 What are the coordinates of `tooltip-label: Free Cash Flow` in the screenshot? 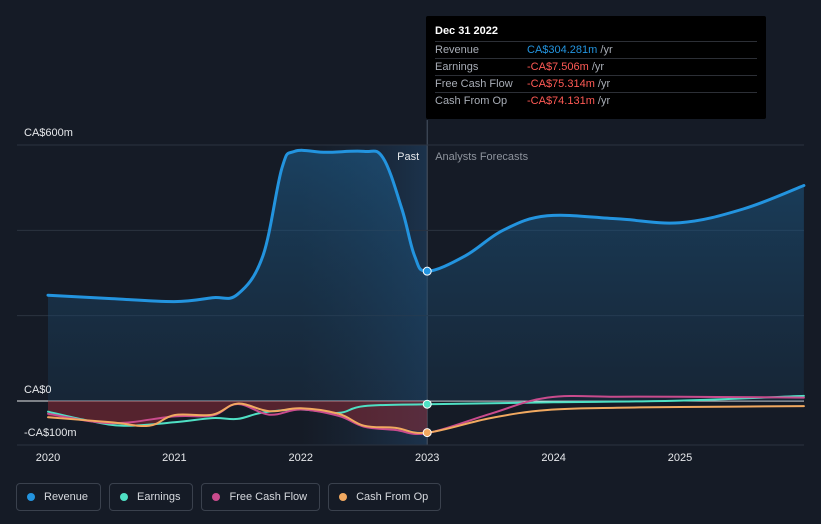 It's located at (474, 84).